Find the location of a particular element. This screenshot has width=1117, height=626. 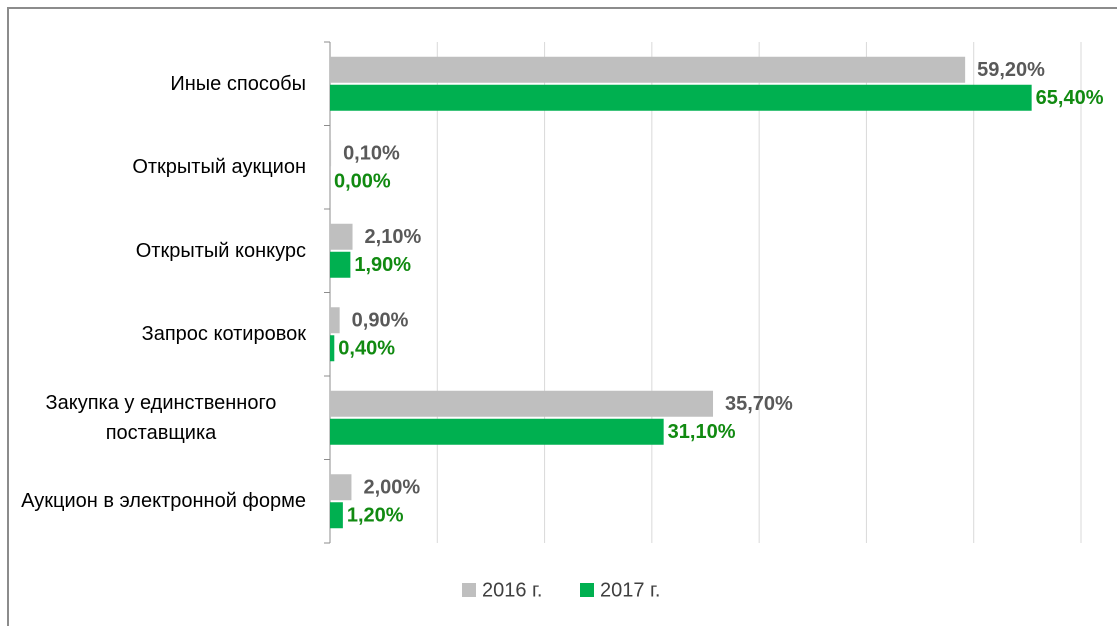

legend-label: 2016 г. is located at coordinates (512, 590).